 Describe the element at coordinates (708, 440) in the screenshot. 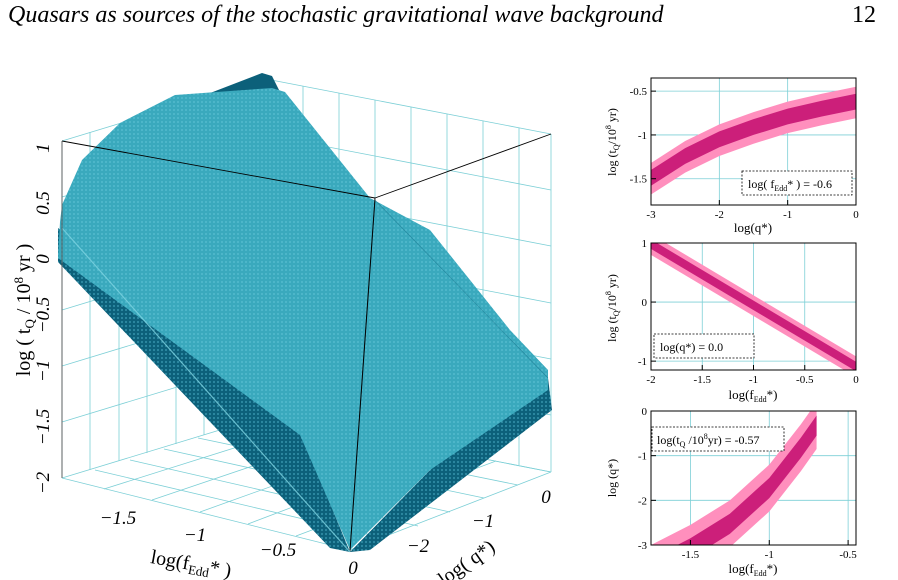

I see `annotation-text: log(tQ /108yr) = -0.57` at that location.